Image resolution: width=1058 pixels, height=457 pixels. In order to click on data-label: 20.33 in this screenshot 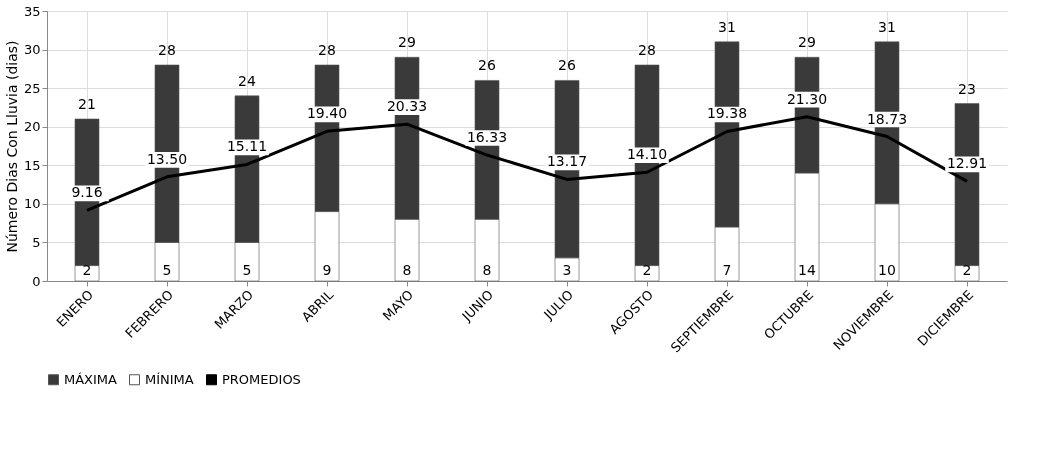, I will do `click(407, 106)`.